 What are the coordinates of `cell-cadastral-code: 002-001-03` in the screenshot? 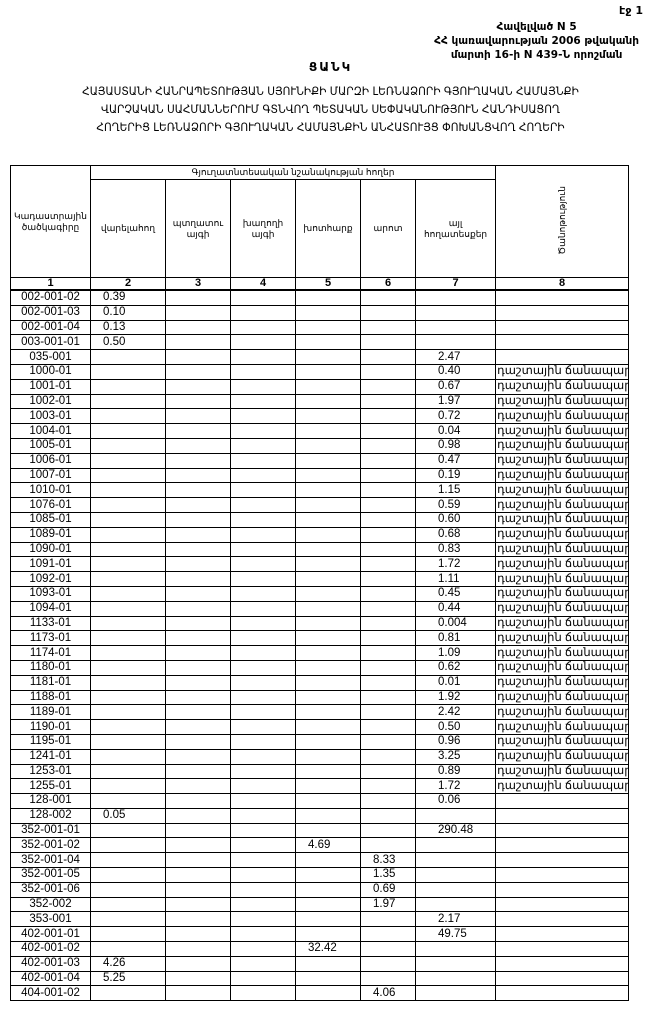 It's located at (50, 312).